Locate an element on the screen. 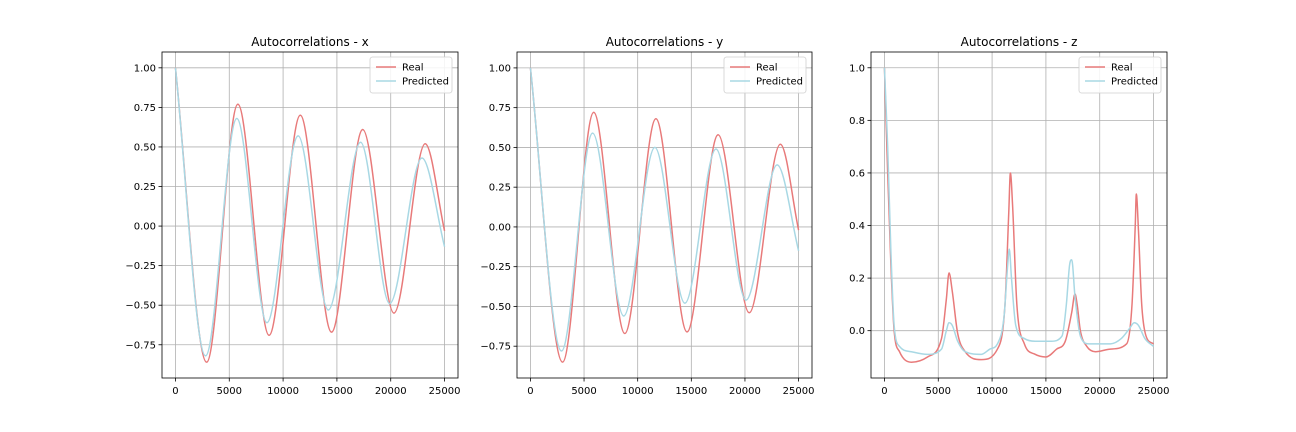 Image resolution: width=1296 pixels, height=432 pixels. y-tick-label: 0.6 is located at coordinates (857, 173).